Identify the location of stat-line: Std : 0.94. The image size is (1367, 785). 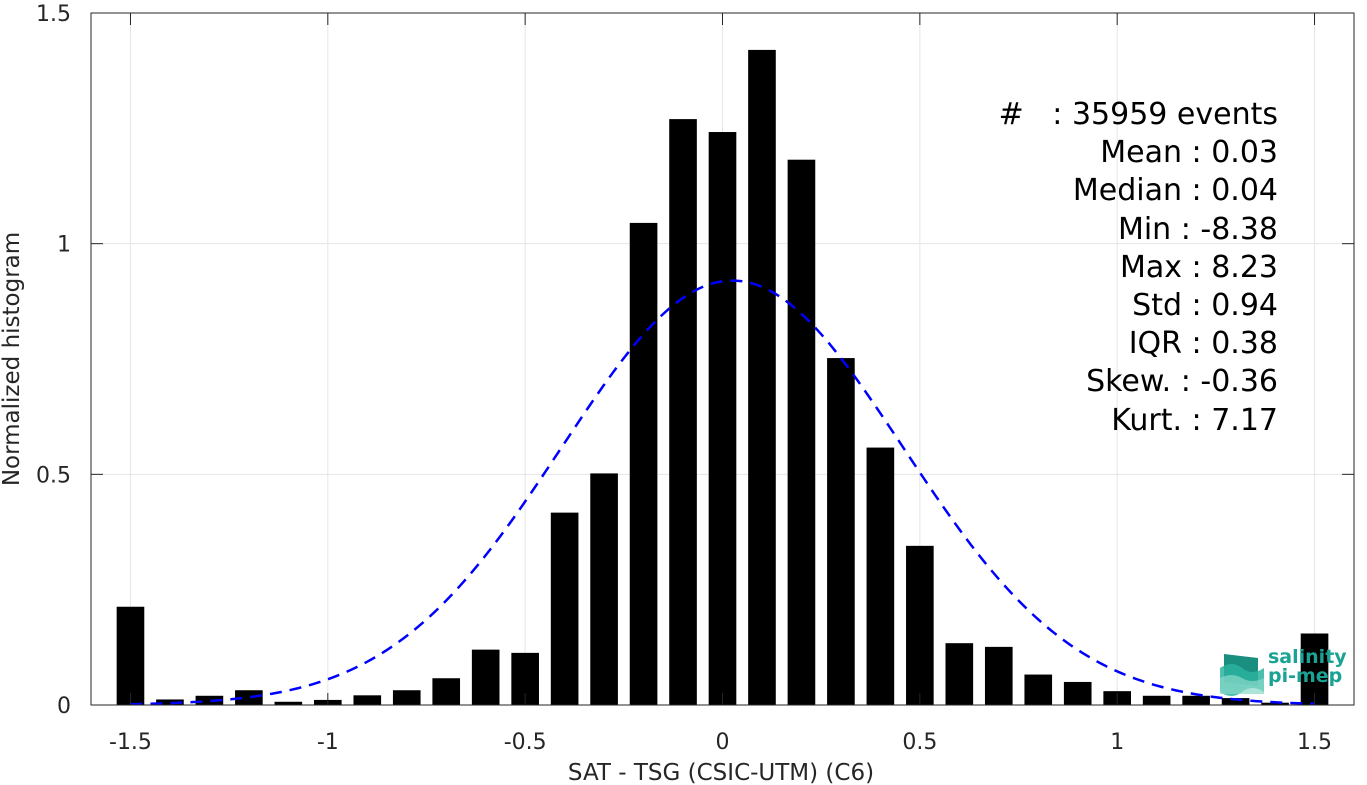
(1205, 306).